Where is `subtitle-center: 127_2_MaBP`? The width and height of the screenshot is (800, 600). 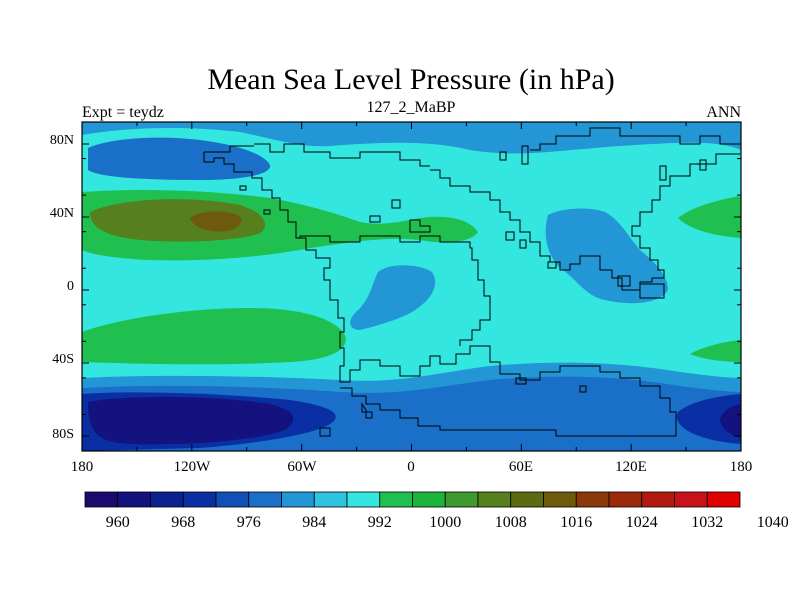
subtitle-center: 127_2_MaBP is located at coordinates (411, 107).